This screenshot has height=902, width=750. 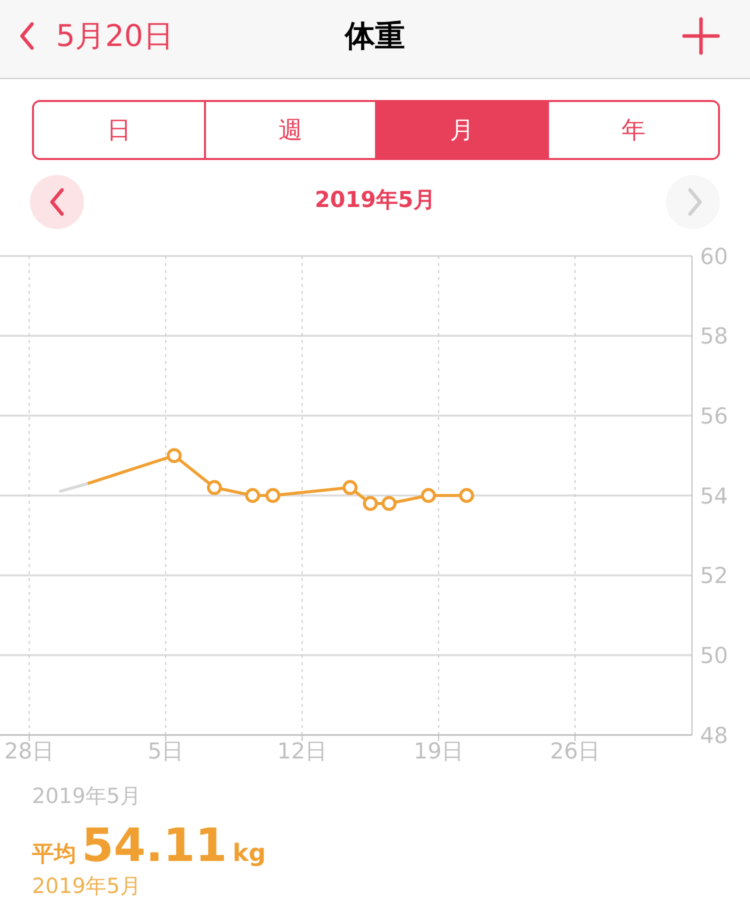 I want to click on chart-subtitle: 2019年5月, so click(x=375, y=201).